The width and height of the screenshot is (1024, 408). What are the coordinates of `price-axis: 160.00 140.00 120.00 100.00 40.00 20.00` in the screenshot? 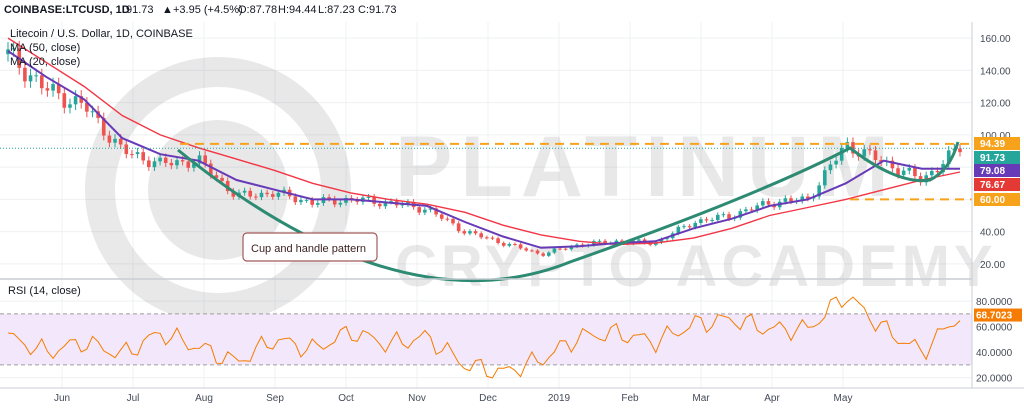 It's located at (995, 152).